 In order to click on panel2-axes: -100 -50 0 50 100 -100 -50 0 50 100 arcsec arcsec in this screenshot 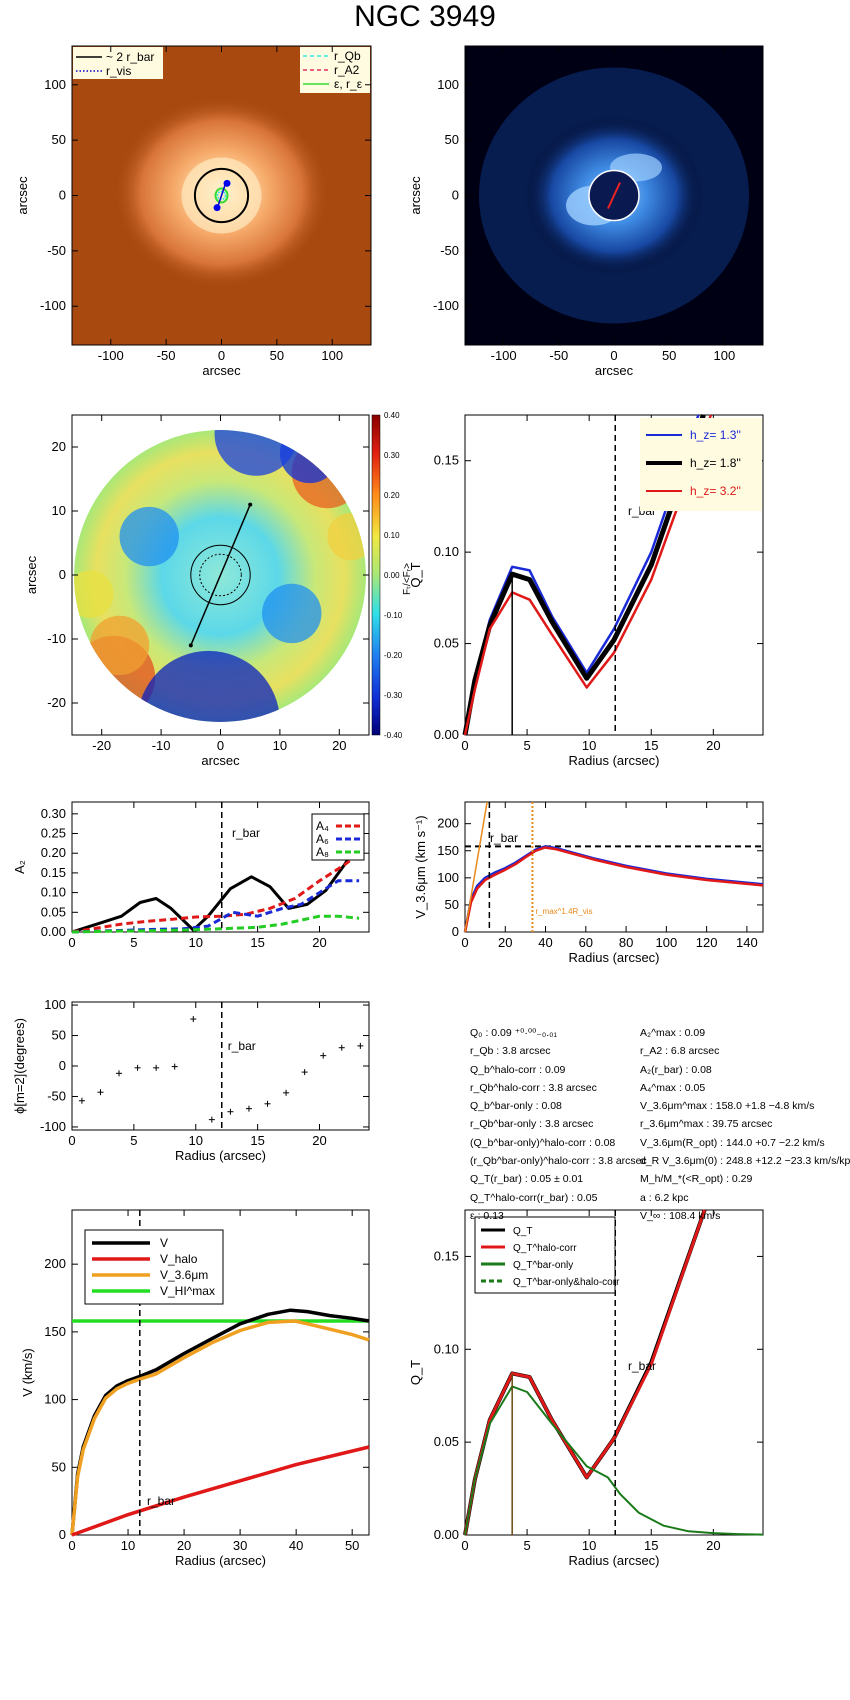, I will do `click(586, 211)`.